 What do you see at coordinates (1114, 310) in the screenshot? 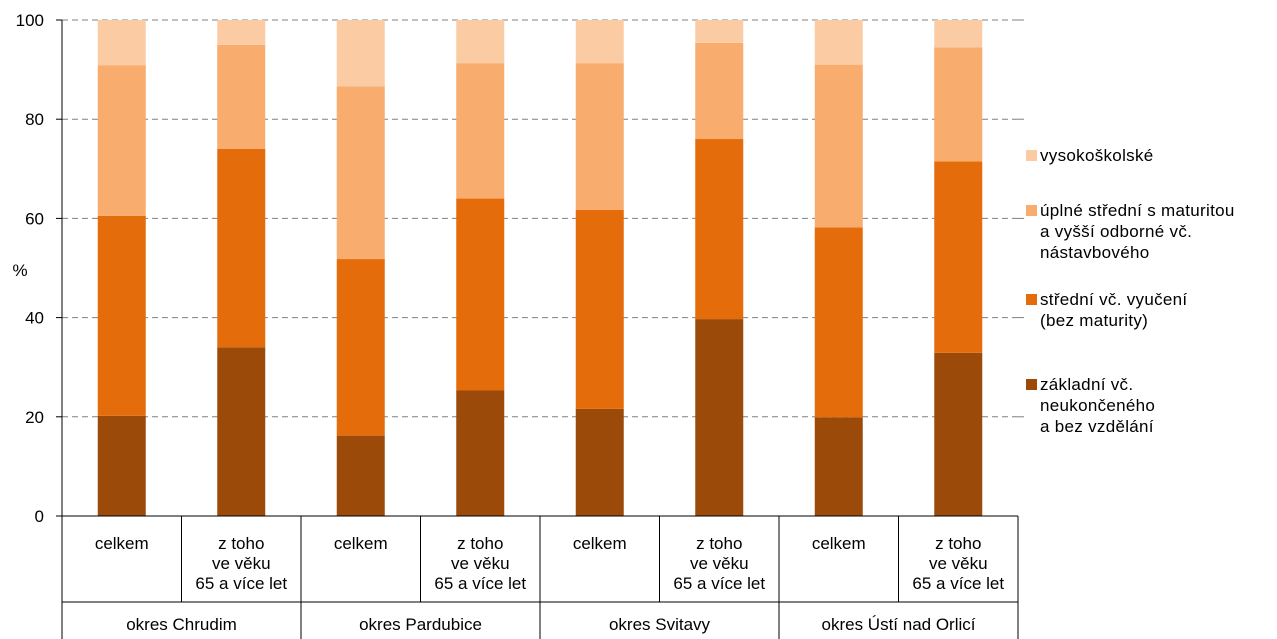
I see `legend-label: střední vč. vyučení (bez maturity)` at bounding box center [1114, 310].